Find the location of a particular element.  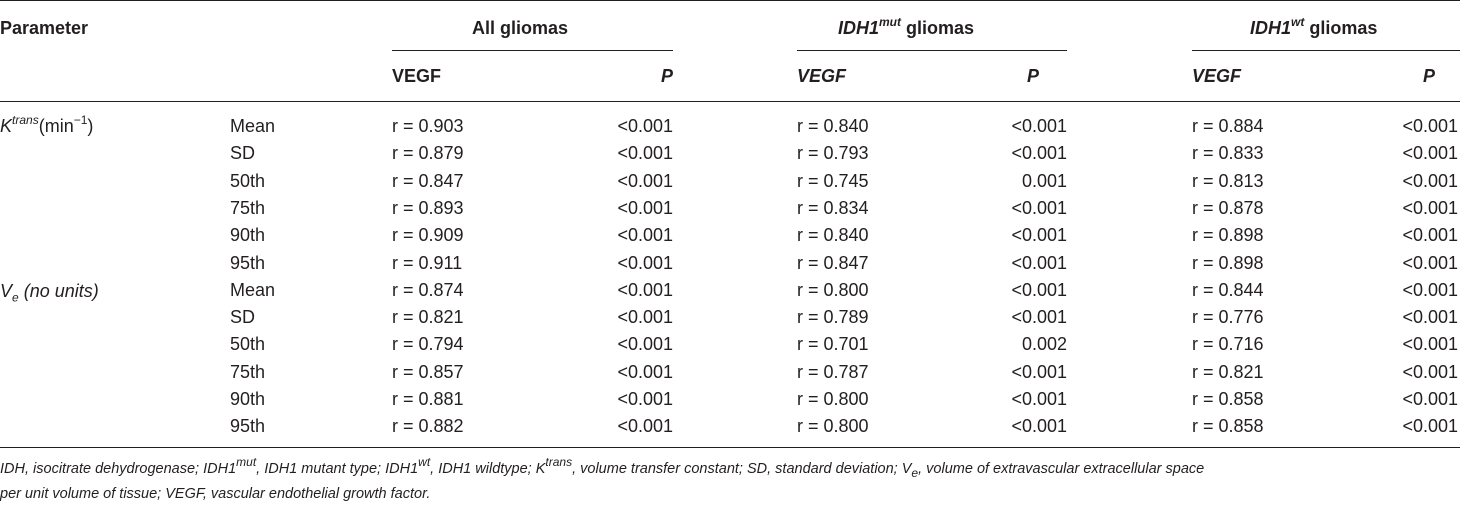

param-ve-sub: e is located at coordinates (15, 297).